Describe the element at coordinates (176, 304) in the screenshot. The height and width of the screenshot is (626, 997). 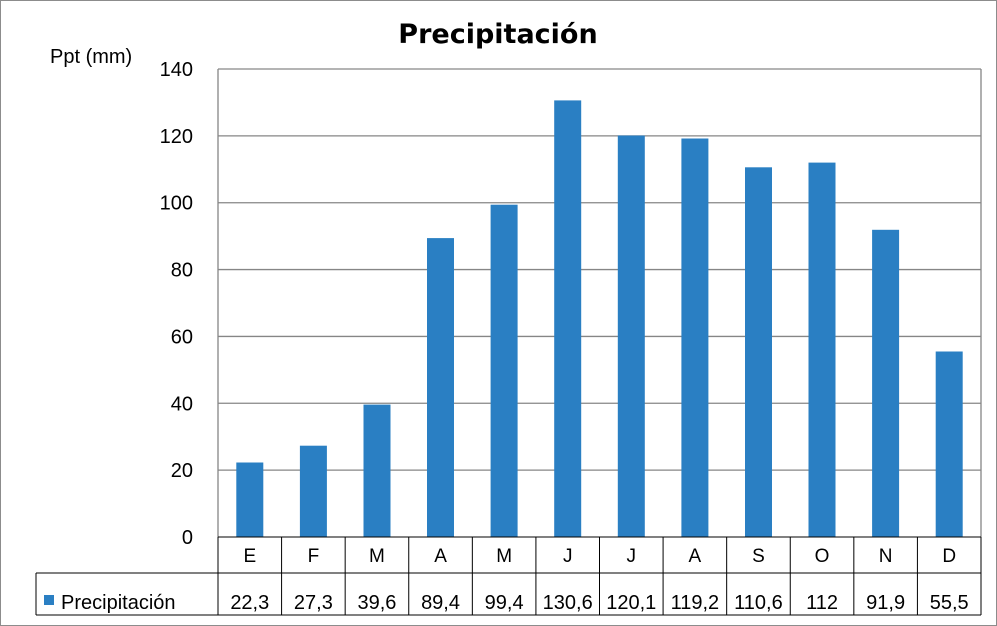
I see `y-tick-labels: 0 20 40 60 80 100 120 140` at that location.